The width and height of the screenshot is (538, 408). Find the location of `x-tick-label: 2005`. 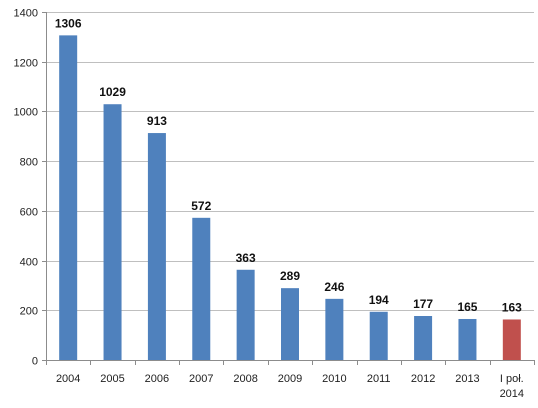

x-tick-label: 2005 is located at coordinates (112, 379).